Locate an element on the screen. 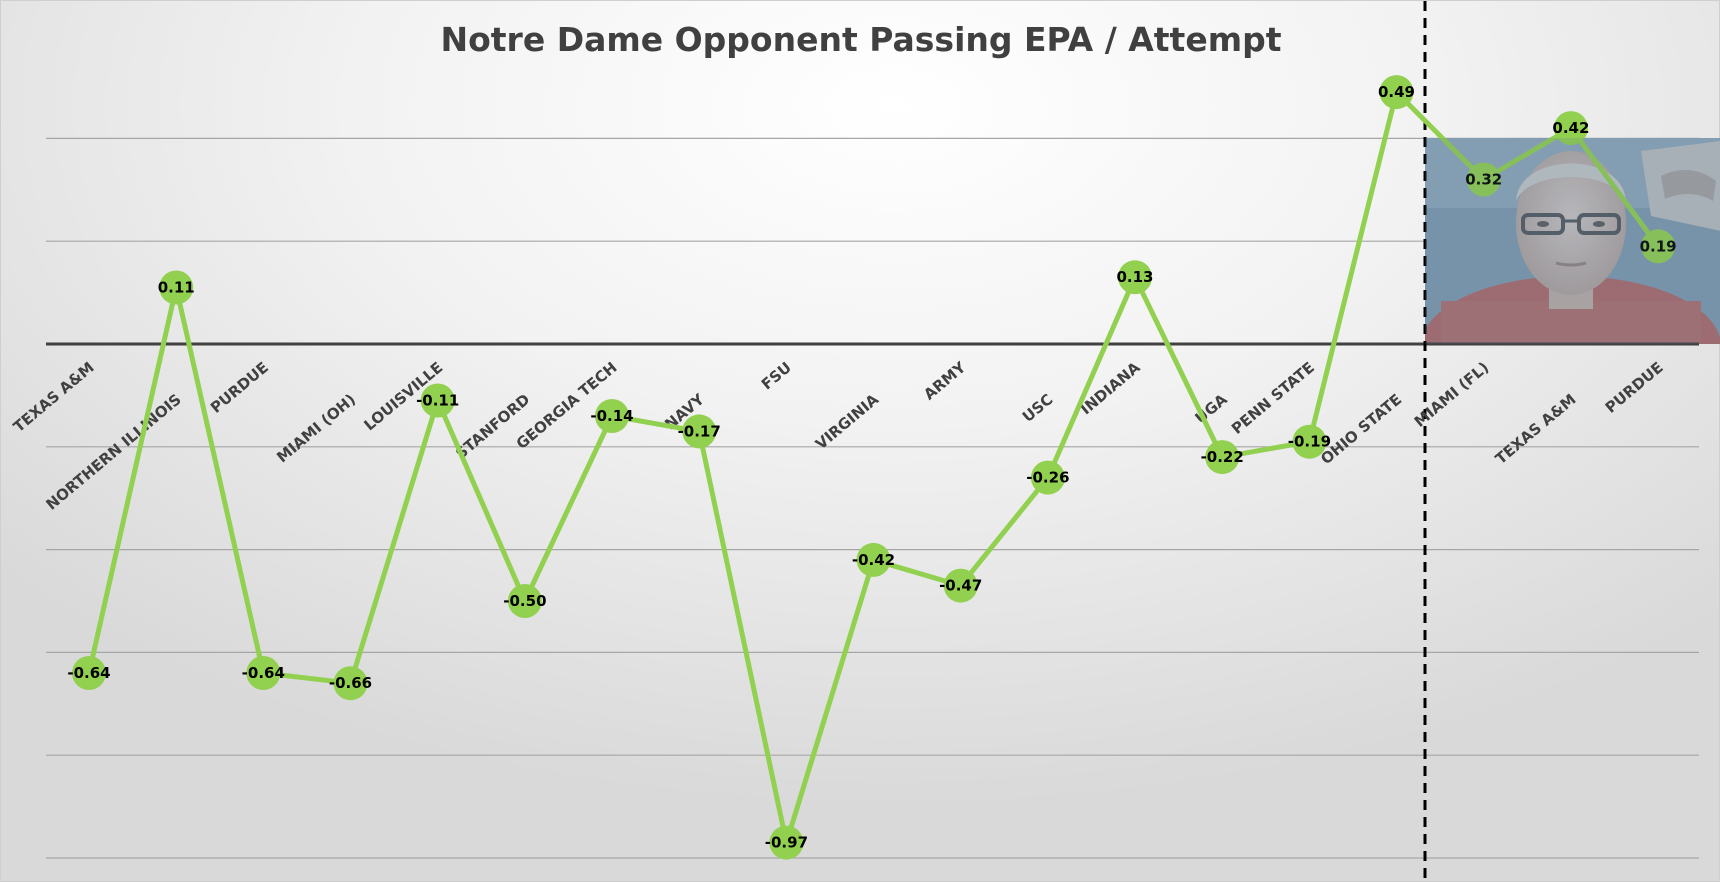 This screenshot has height=883, width=1720. data-label: 0.11 is located at coordinates (176, 288).